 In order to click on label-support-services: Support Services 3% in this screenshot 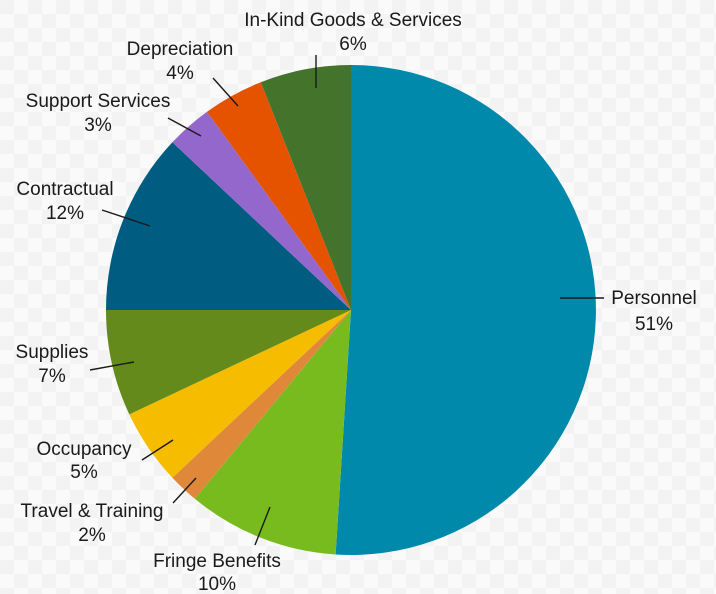, I will do `click(114, 114)`.